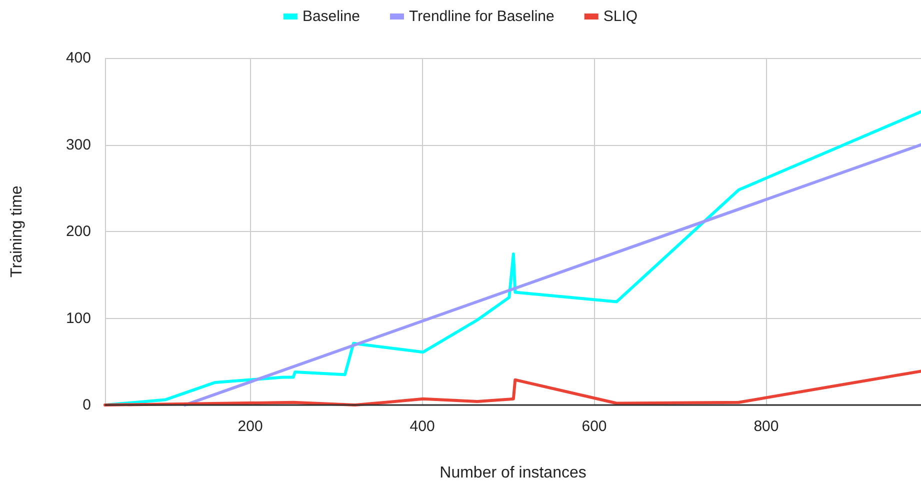 The image size is (921, 493). I want to click on x-tick-label: 600, so click(594, 426).